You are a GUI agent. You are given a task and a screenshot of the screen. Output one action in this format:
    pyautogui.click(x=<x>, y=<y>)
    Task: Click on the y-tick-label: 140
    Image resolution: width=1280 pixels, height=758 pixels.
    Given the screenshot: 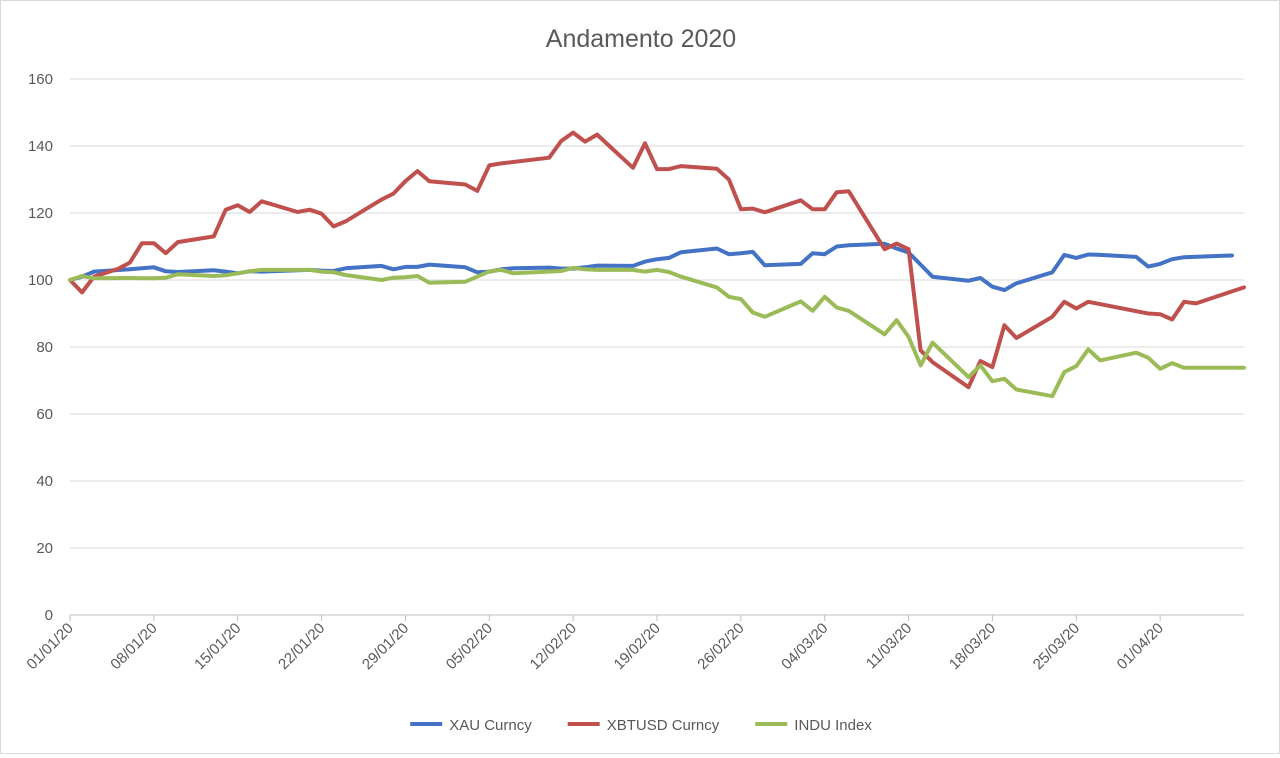 What is the action you would take?
    pyautogui.click(x=40, y=146)
    